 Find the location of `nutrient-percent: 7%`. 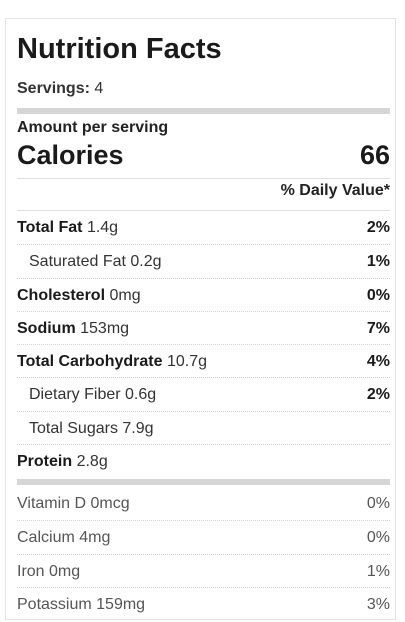

nutrient-percent: 7% is located at coordinates (378, 328).